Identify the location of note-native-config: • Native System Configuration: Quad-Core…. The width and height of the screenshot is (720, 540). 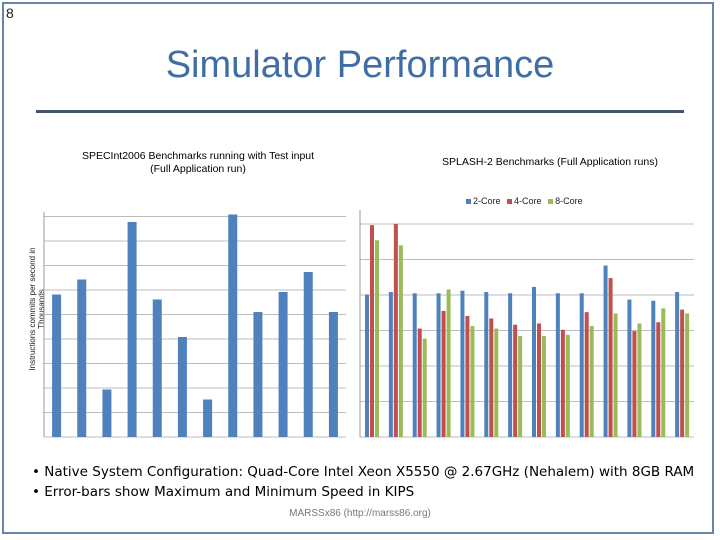
(363, 472).